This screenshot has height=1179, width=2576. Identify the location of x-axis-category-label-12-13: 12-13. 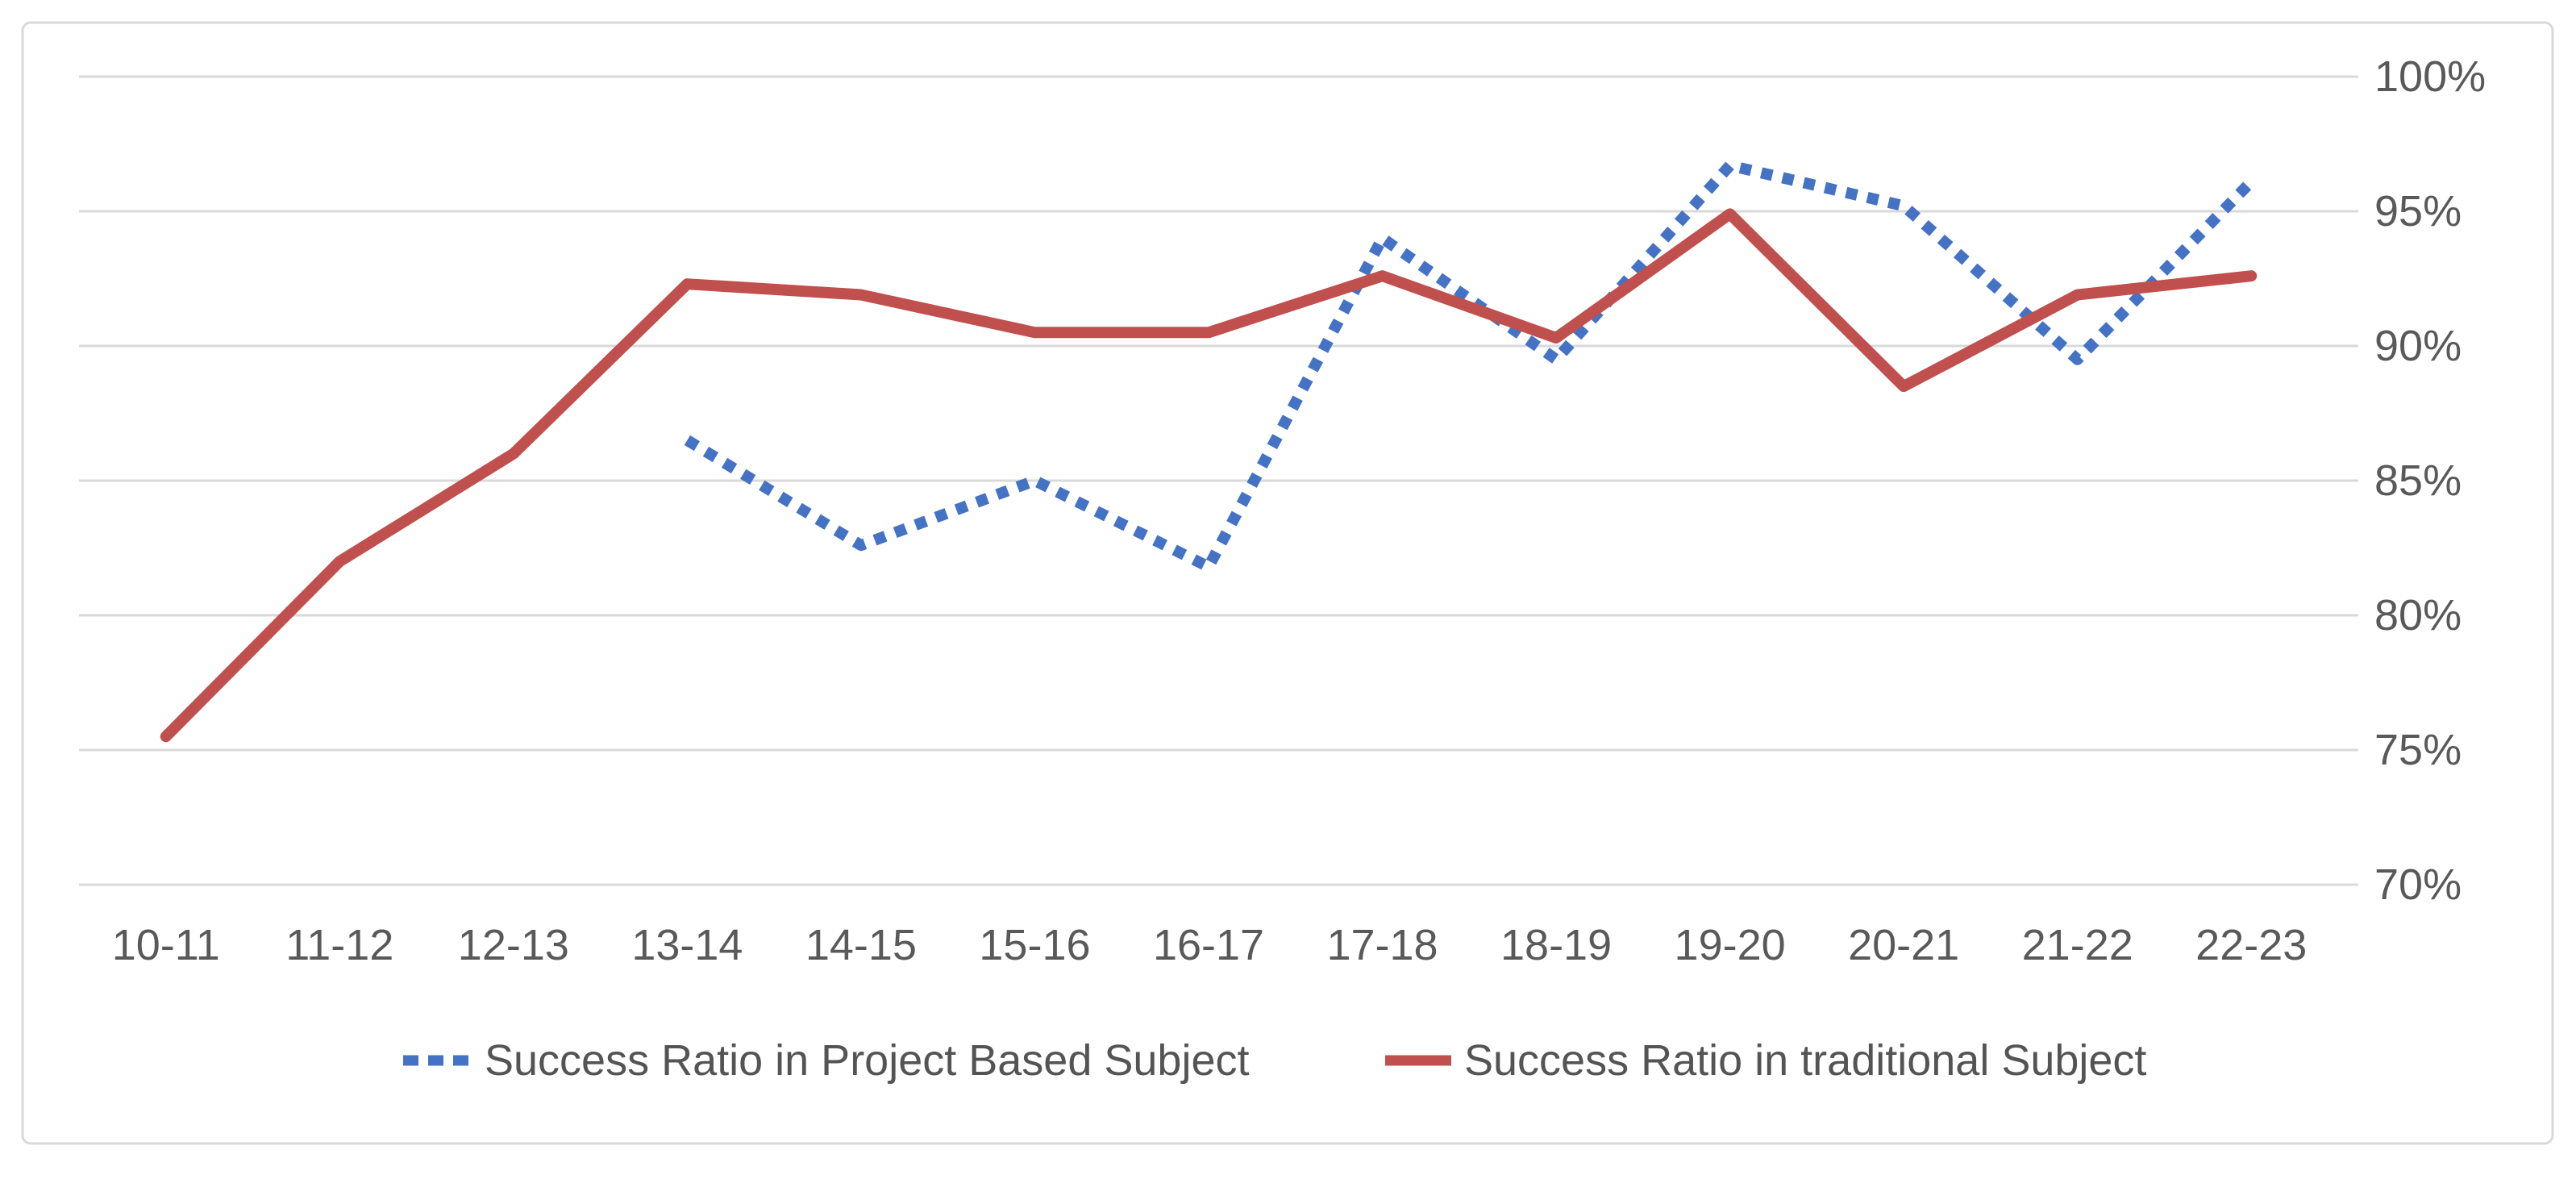
(513, 945).